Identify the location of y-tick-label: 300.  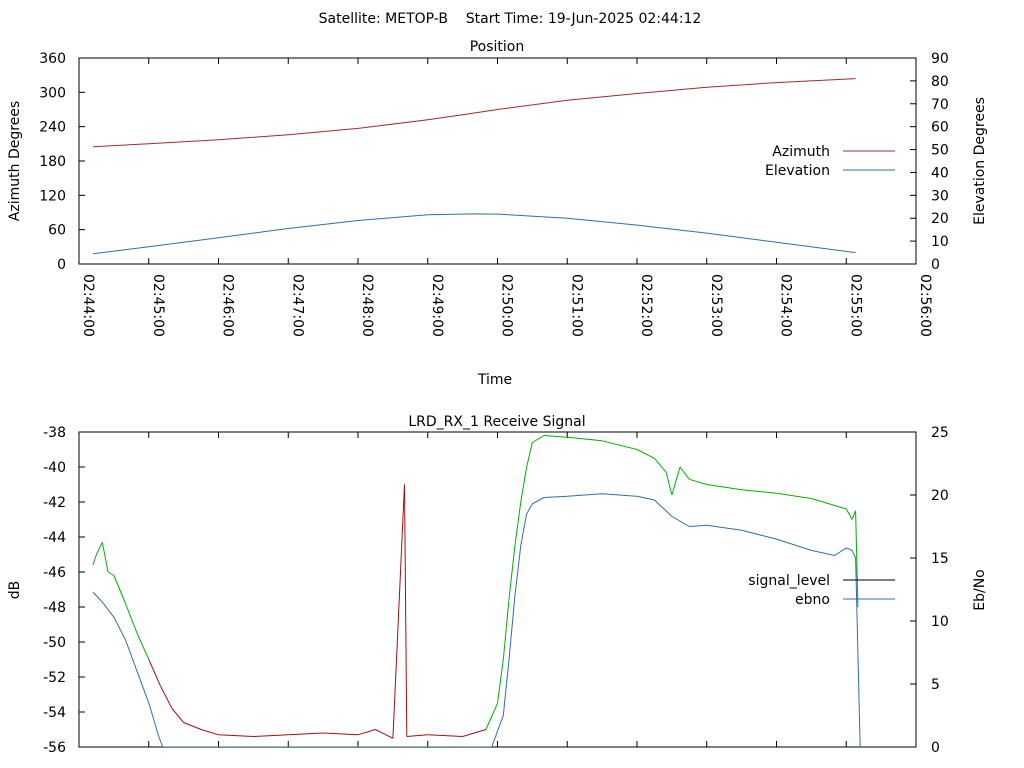
(52, 93).